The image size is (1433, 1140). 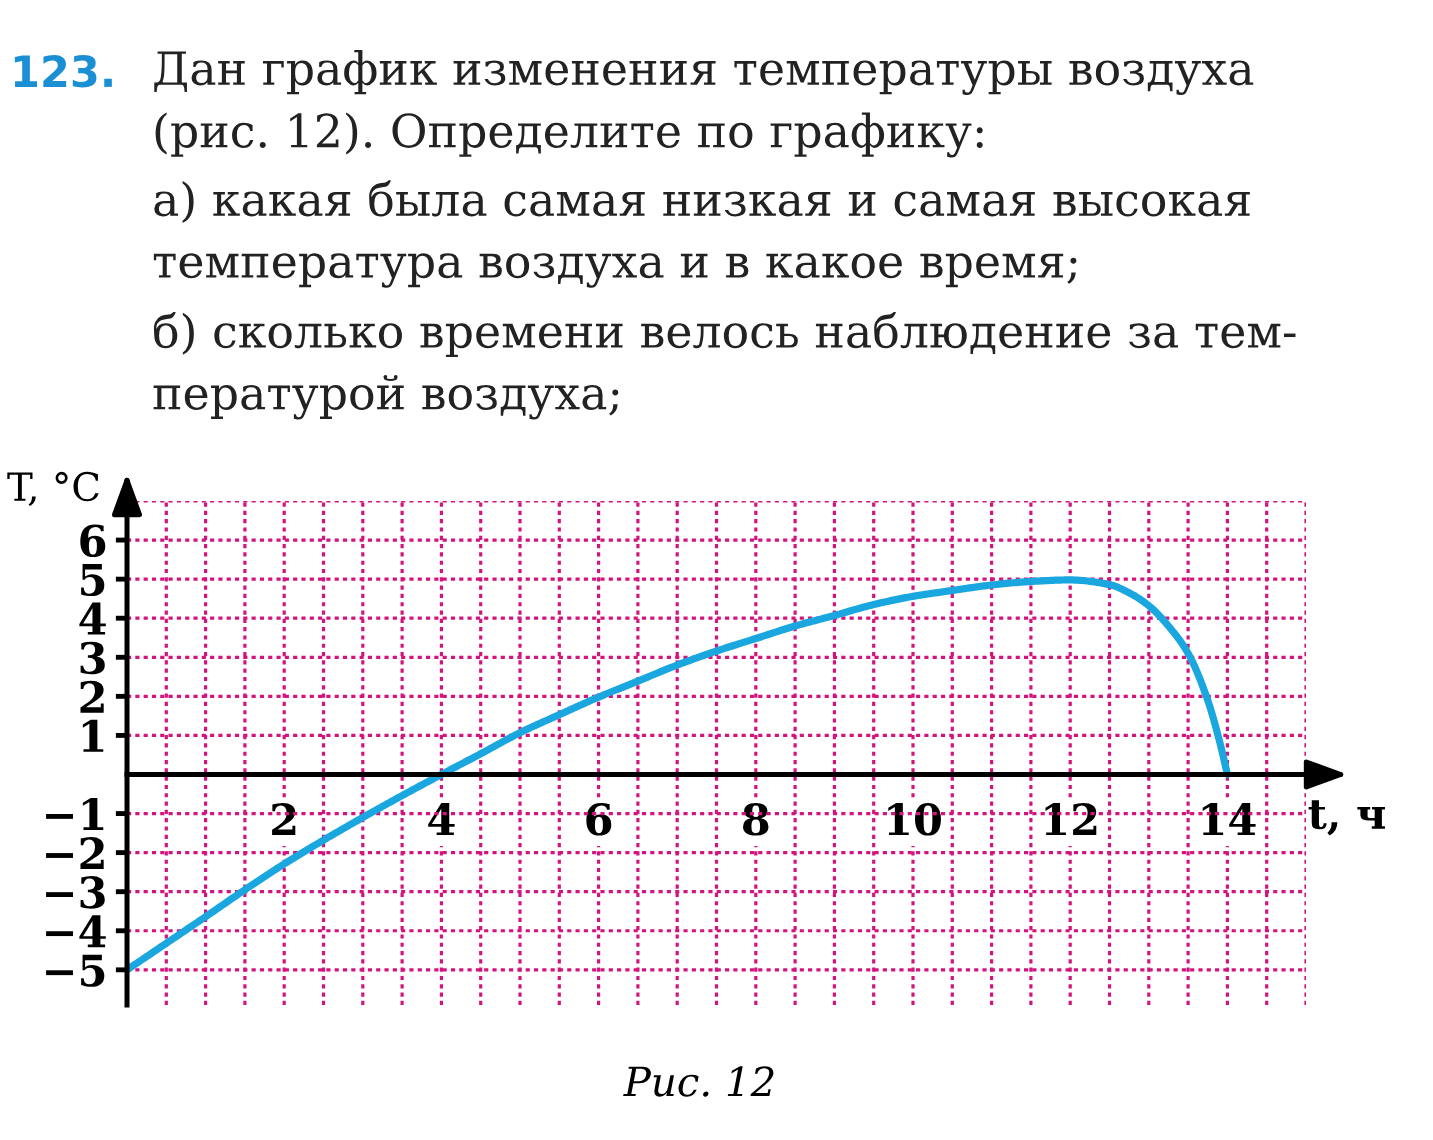 What do you see at coordinates (92, 696) in the screenshot?
I see `y-tick-label: 2` at bounding box center [92, 696].